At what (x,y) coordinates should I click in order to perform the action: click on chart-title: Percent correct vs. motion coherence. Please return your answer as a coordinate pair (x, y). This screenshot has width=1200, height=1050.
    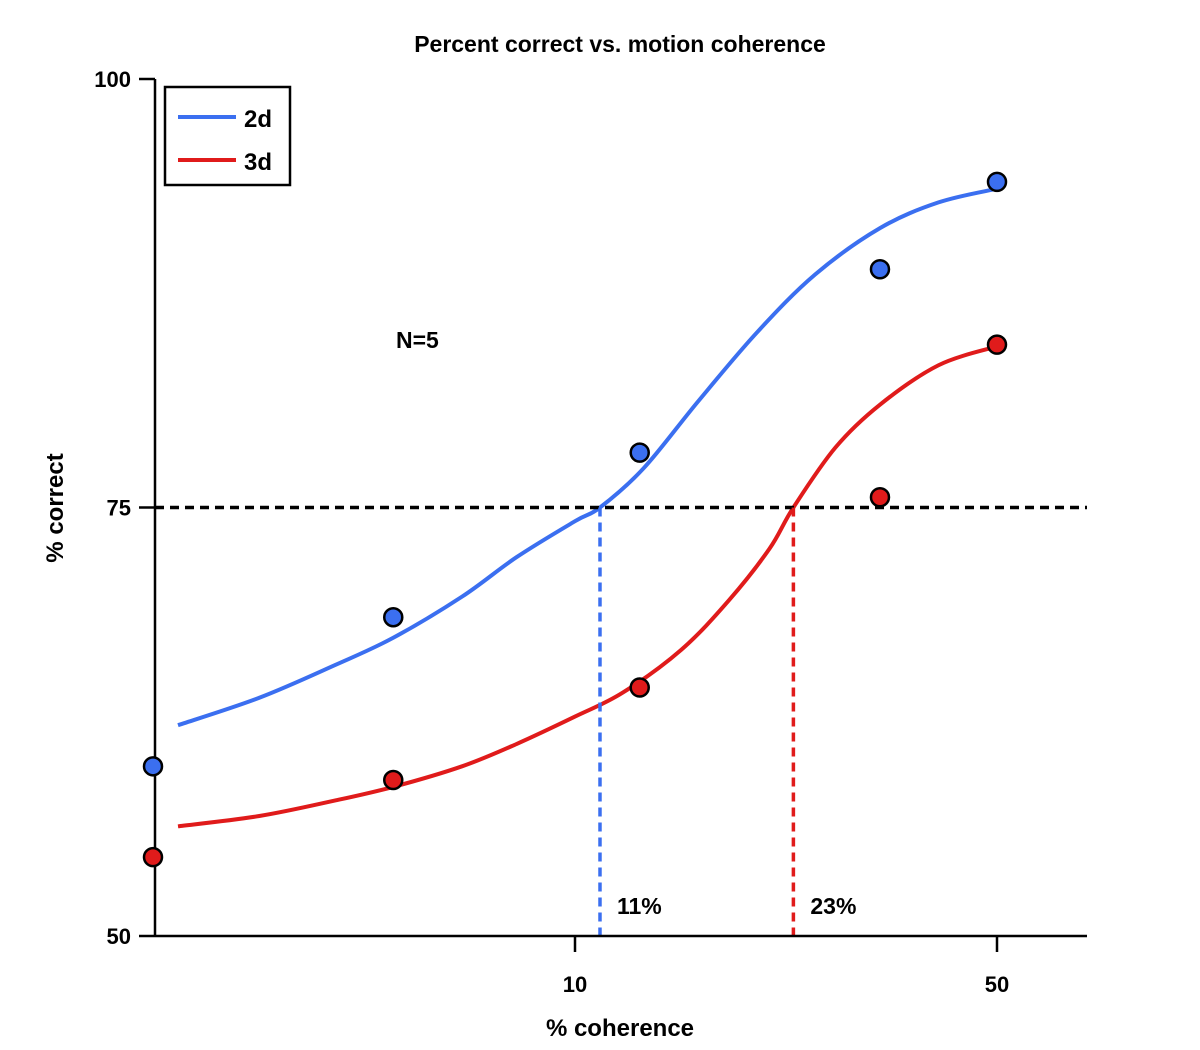
    Looking at the image, I should click on (620, 44).